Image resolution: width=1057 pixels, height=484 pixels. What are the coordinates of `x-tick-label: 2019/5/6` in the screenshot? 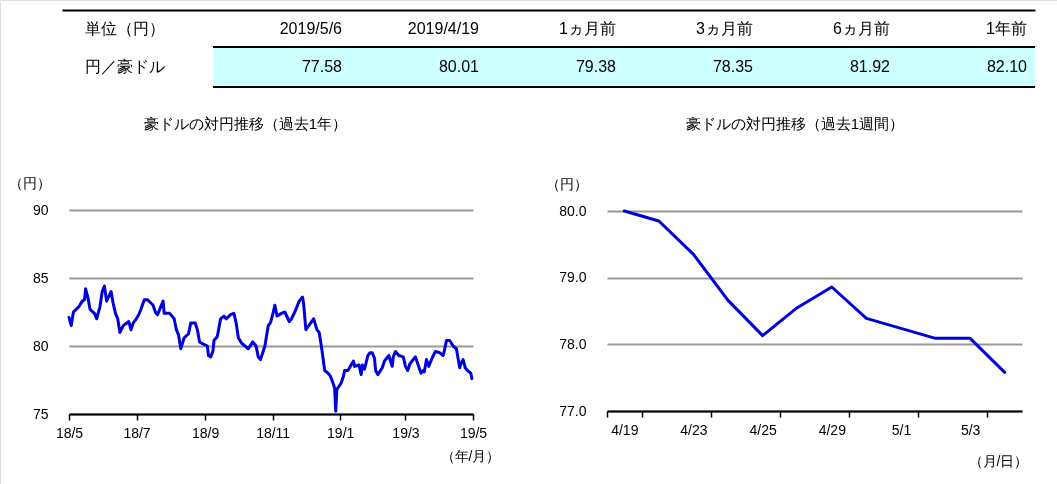 It's located at (311, 28).